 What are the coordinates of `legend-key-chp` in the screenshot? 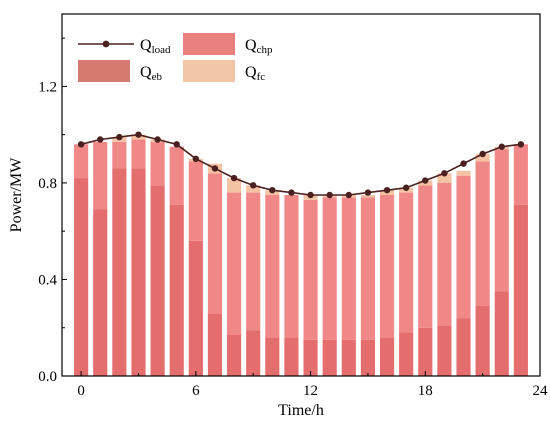 It's located at (209, 44).